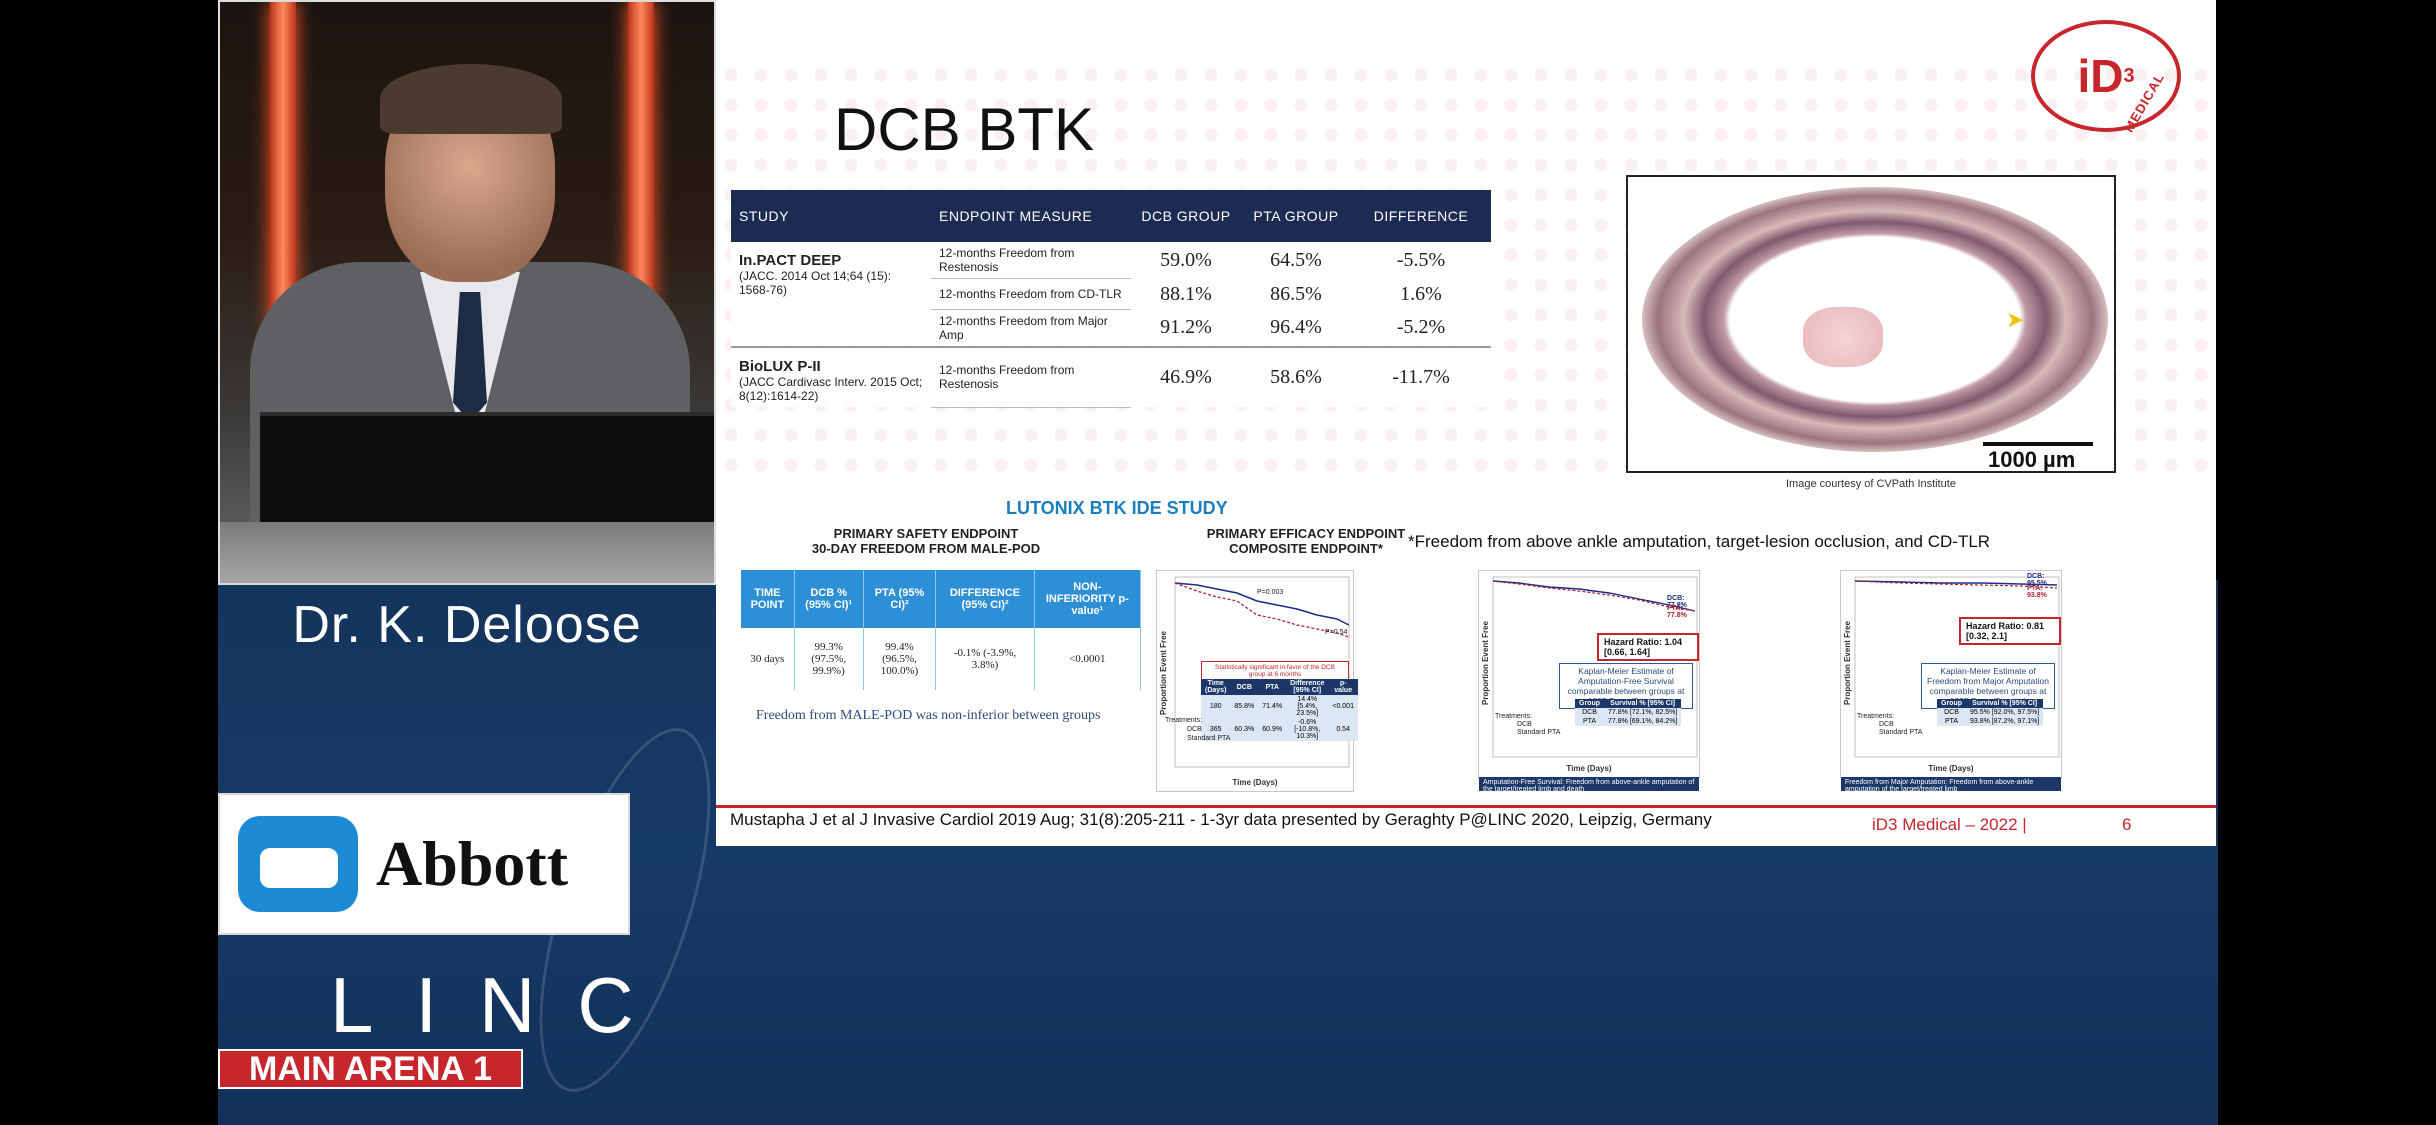  What do you see at coordinates (1307, 729) in the screenshot?
I see `mini-cell: -0.6% [-10.8%, 10.3%]` at bounding box center [1307, 729].